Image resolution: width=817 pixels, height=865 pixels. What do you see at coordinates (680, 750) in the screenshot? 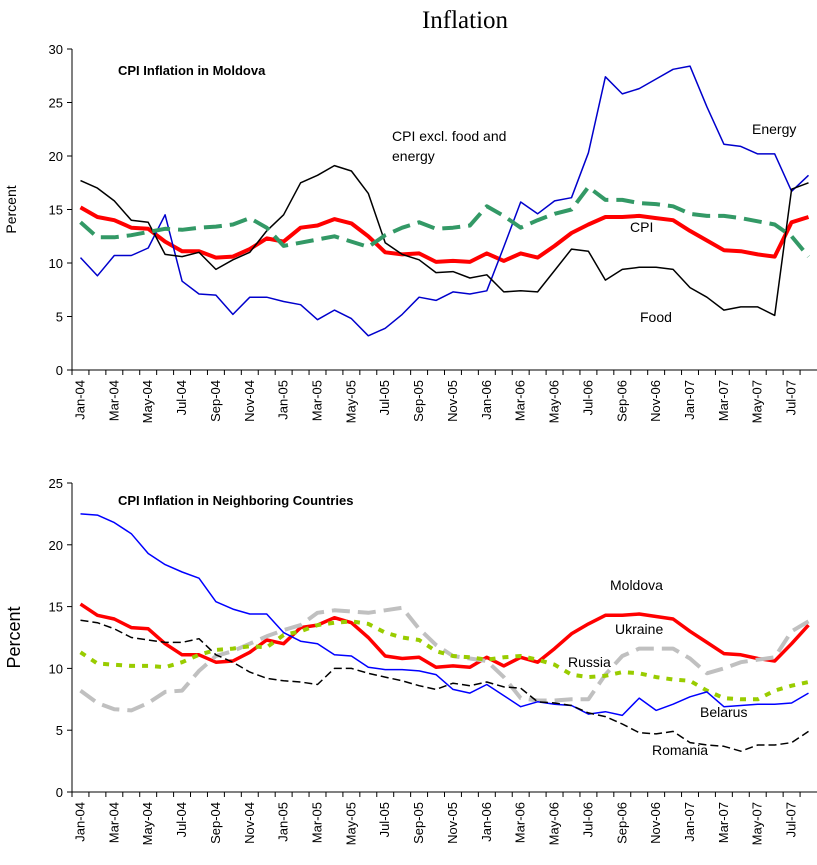
I see `series-label: Romania` at bounding box center [680, 750].